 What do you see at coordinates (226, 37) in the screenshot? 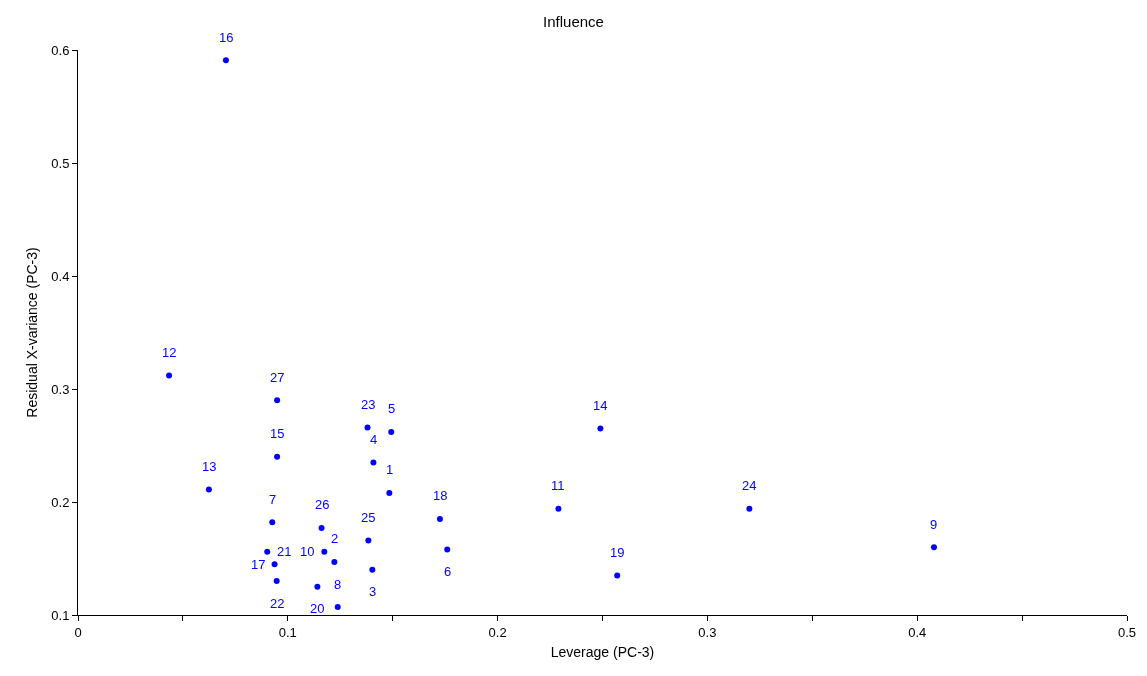
I see `annotation: 16` at bounding box center [226, 37].